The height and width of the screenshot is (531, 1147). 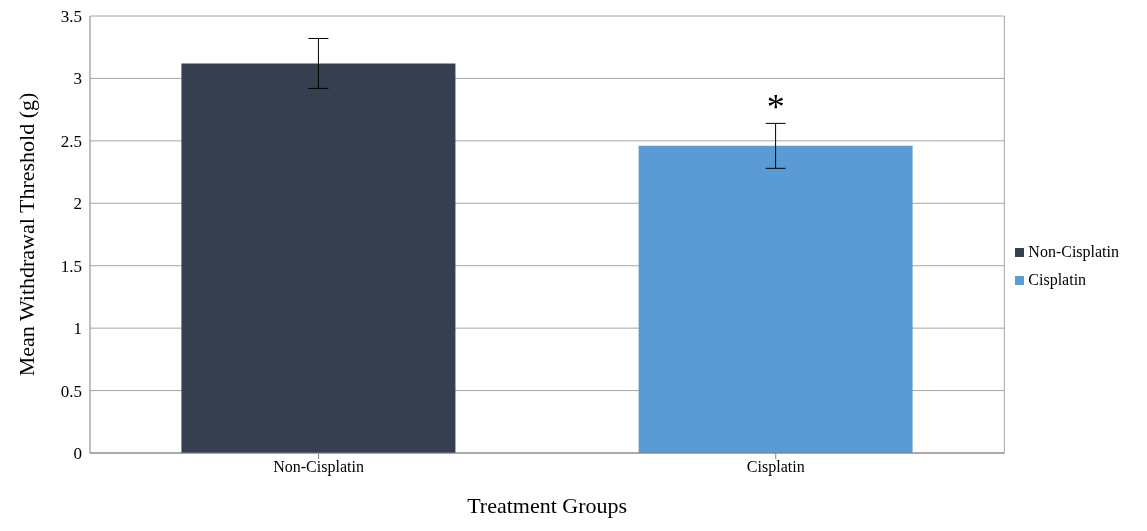 What do you see at coordinates (71, 17) in the screenshot?
I see `y-tick-label: 3.5` at bounding box center [71, 17].